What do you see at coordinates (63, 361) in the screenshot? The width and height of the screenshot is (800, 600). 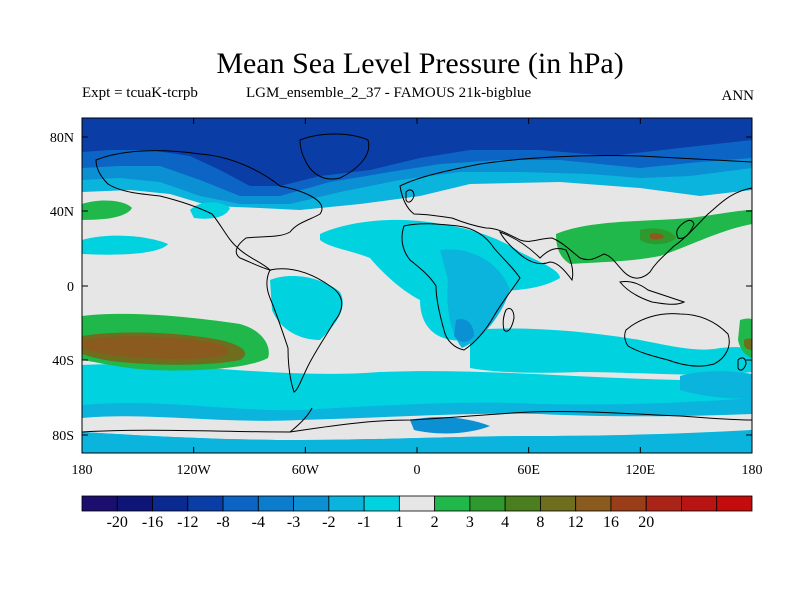 I see `lat-label: 40S` at bounding box center [63, 361].